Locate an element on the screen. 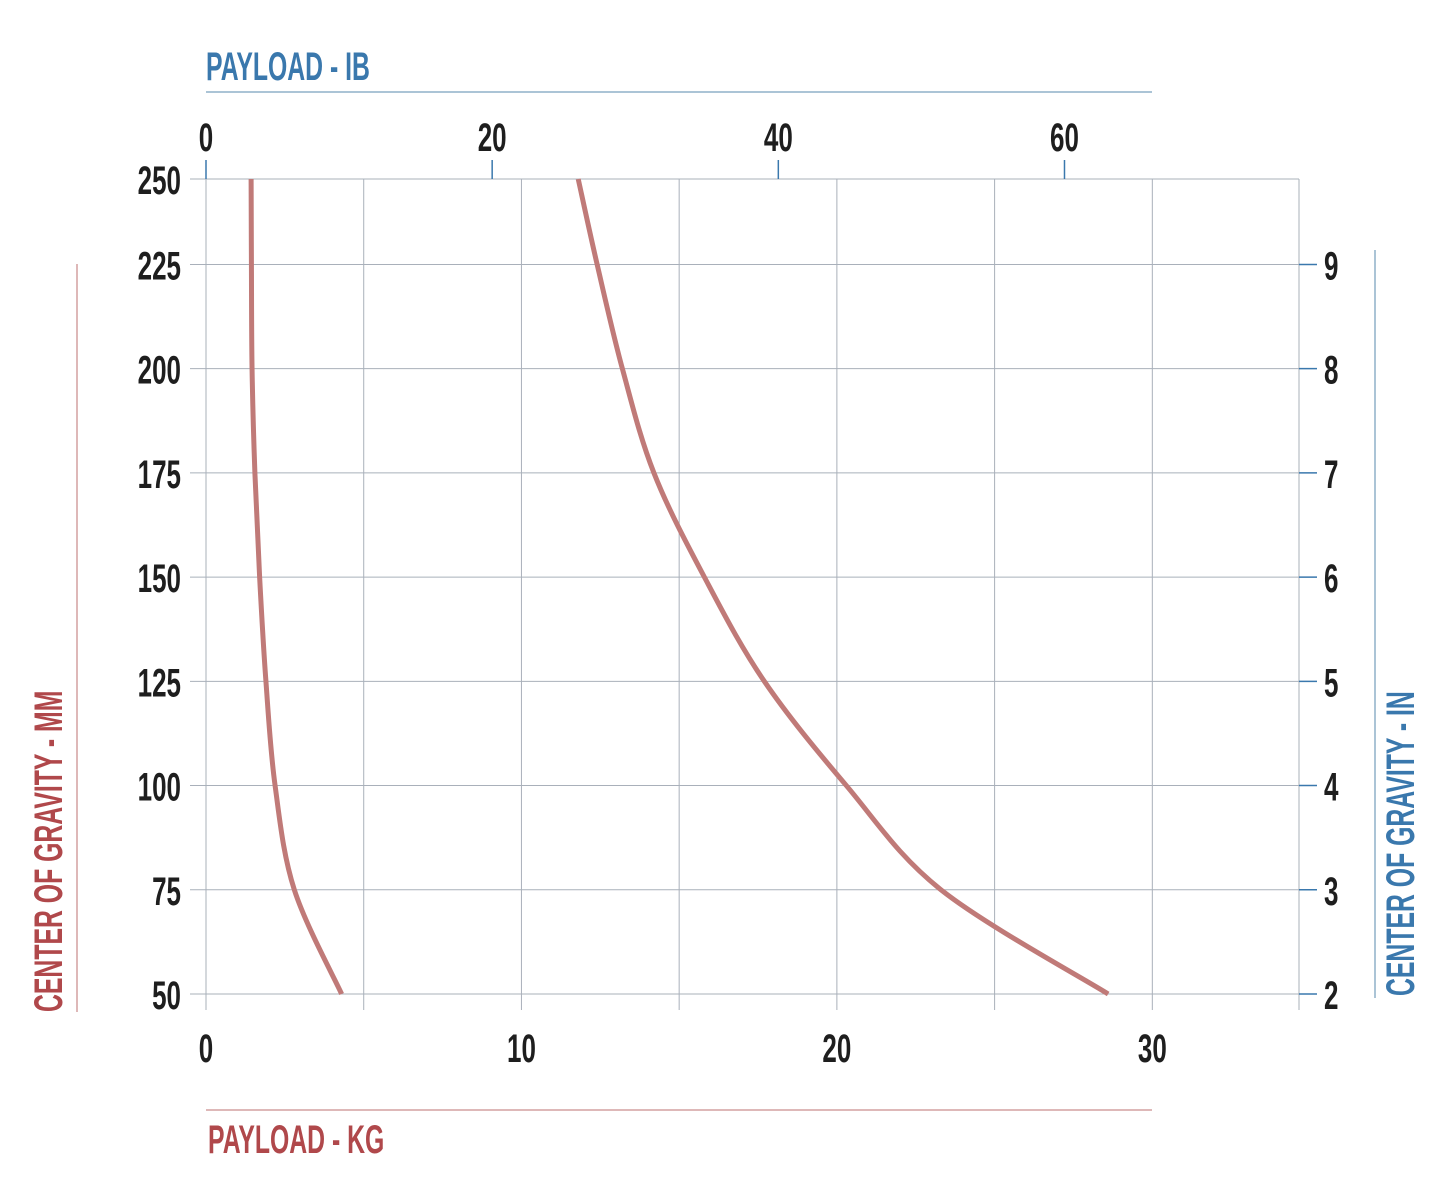 The width and height of the screenshot is (1445, 1204). left-tick-label: 125 is located at coordinates (159, 683).